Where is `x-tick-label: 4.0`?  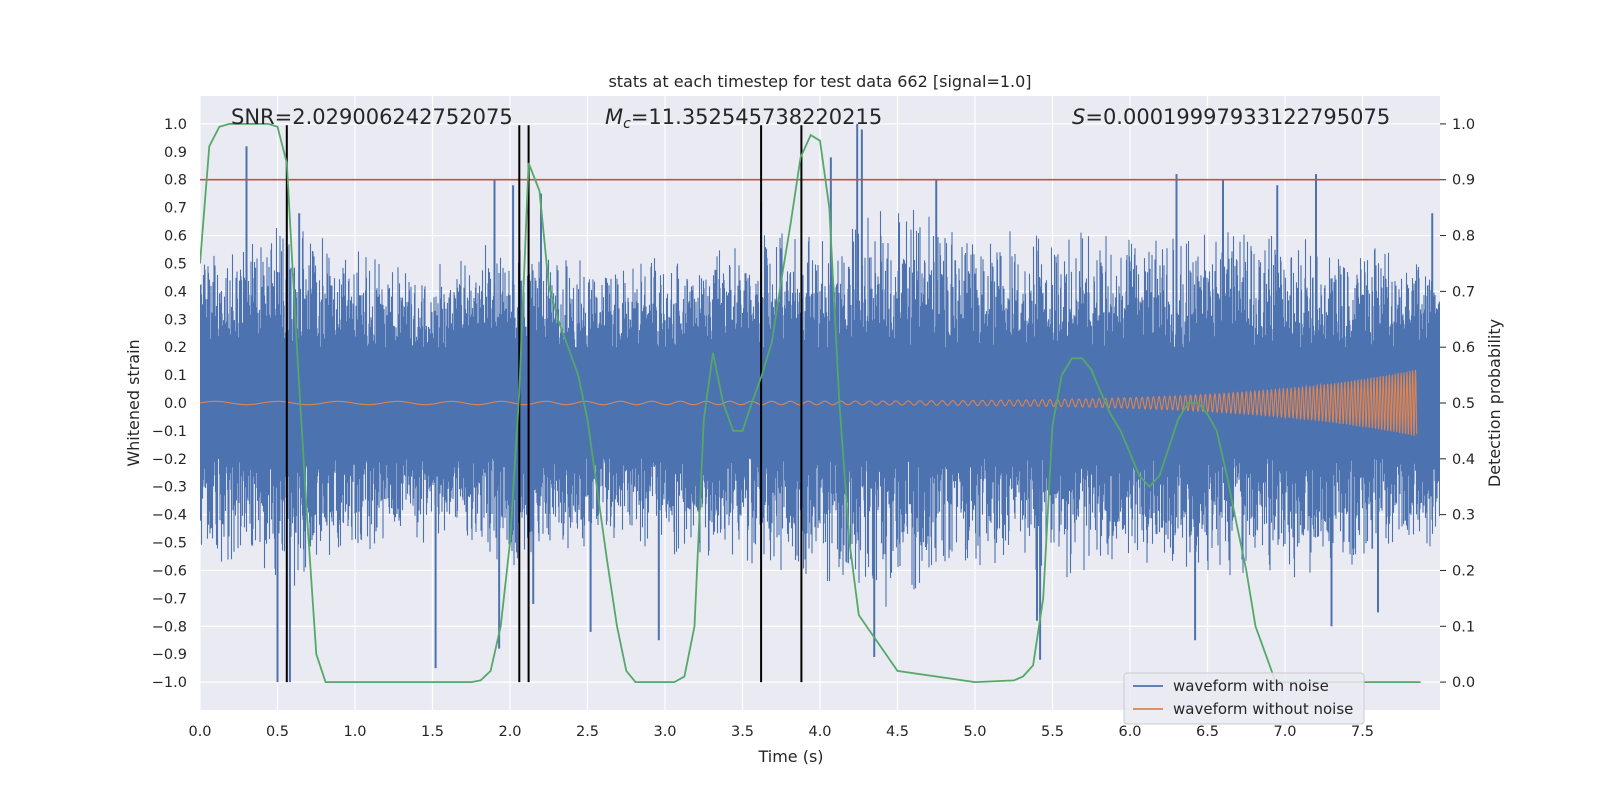 x-tick-label: 4.0 is located at coordinates (819, 732).